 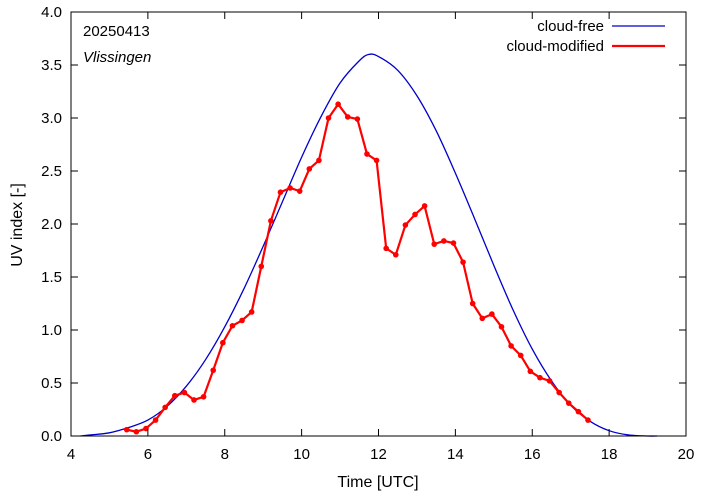 I want to click on x-tick-label: 16, so click(x=532, y=454).